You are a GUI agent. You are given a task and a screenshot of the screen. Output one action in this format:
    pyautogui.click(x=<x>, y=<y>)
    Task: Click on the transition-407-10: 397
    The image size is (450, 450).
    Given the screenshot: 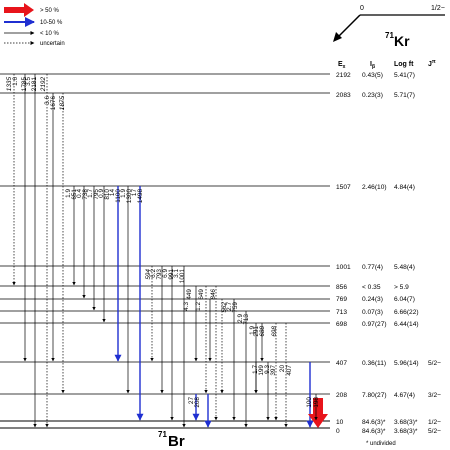 What is the action you would take?
    pyautogui.click(x=273, y=370)
    